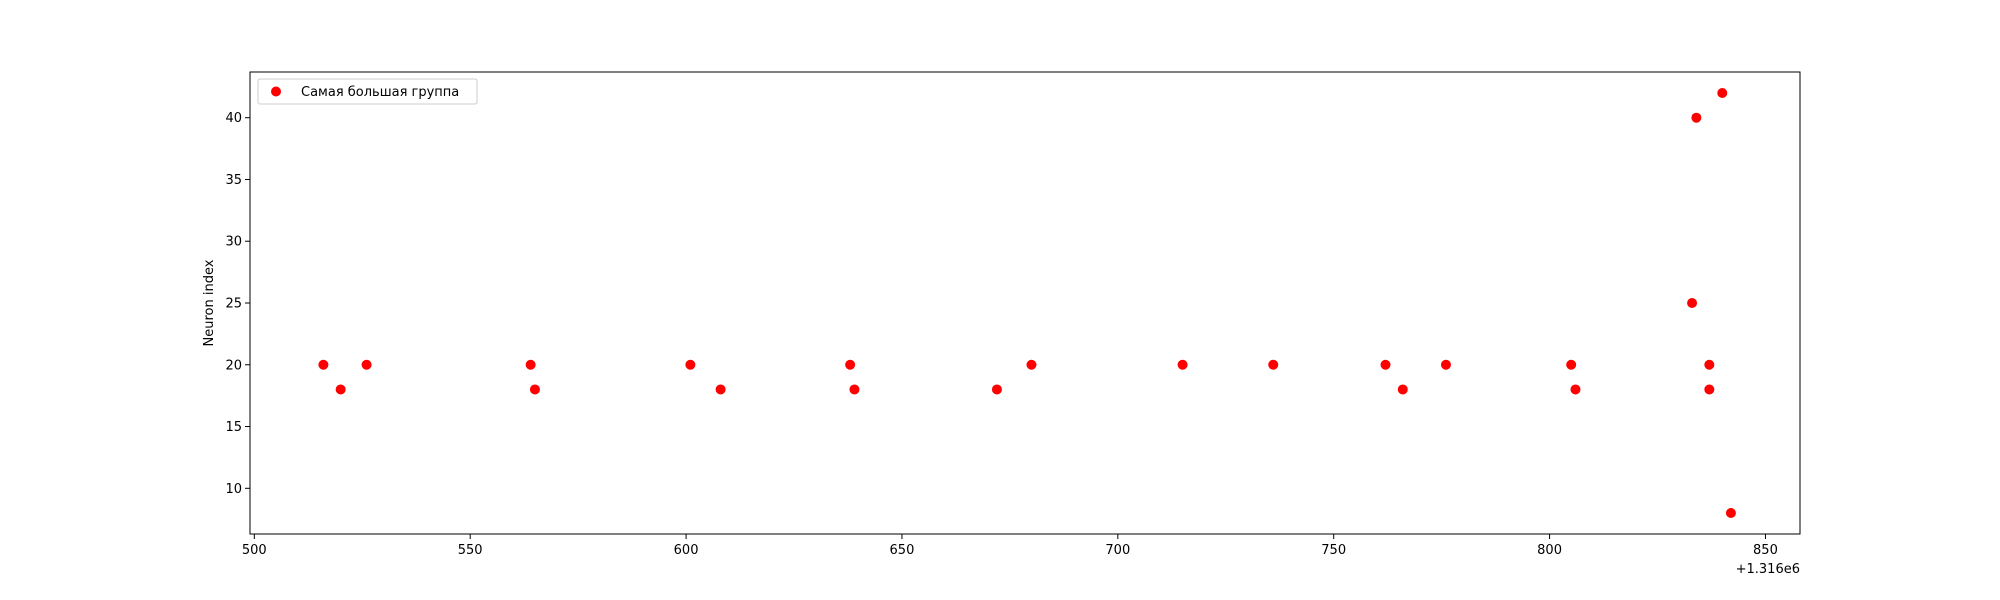 The height and width of the screenshot is (600, 2000). I want to click on x-offset-label: +1.316e6, so click(1768, 569).